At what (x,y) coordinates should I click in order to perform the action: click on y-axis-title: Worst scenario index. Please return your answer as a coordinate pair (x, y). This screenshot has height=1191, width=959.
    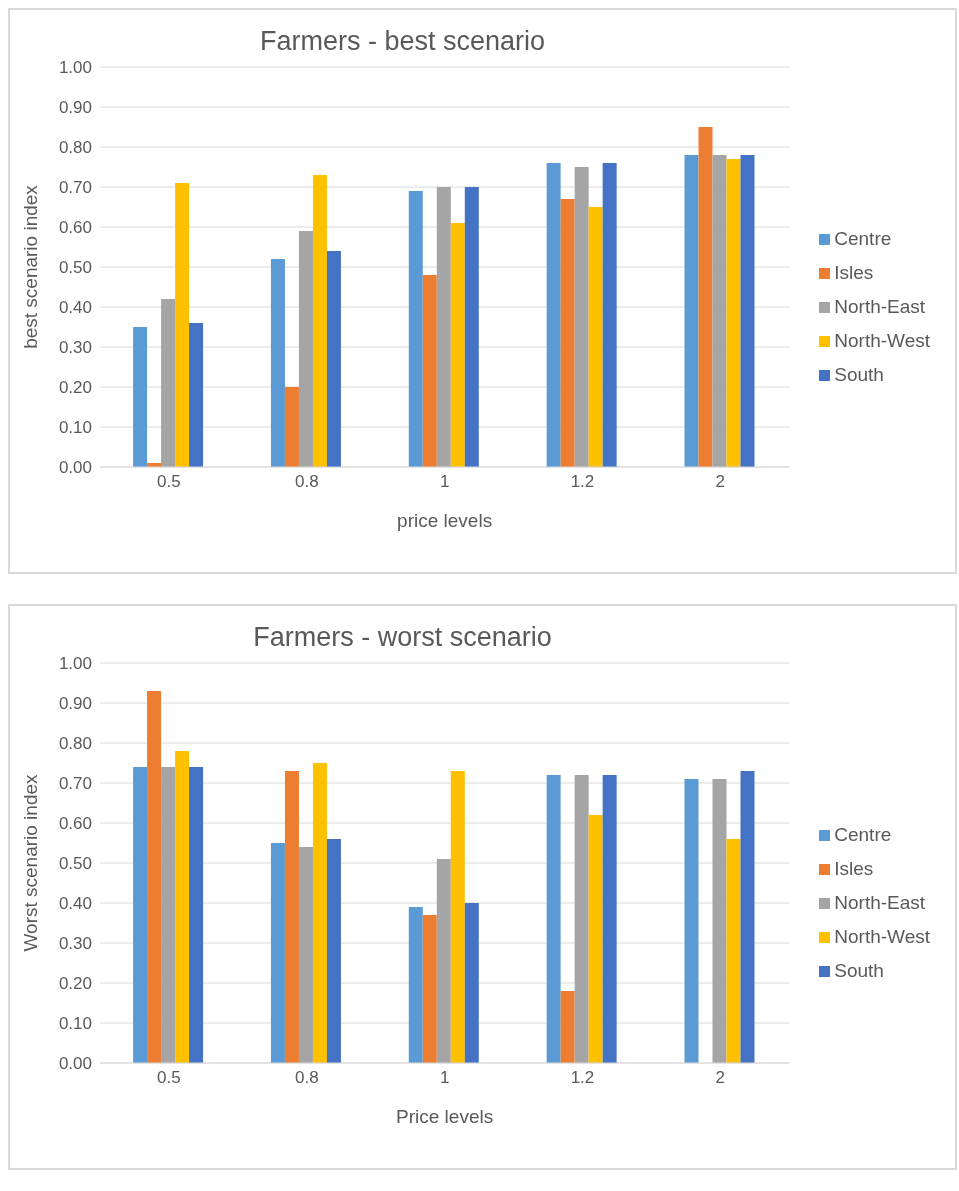
    Looking at the image, I should click on (30, 862).